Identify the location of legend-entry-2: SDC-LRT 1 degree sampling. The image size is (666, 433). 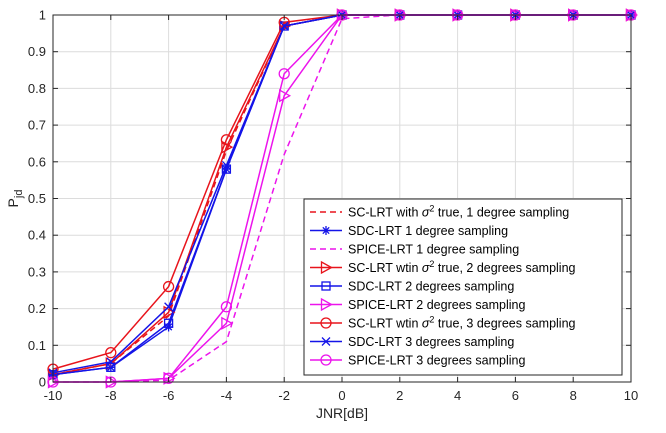
(409, 231).